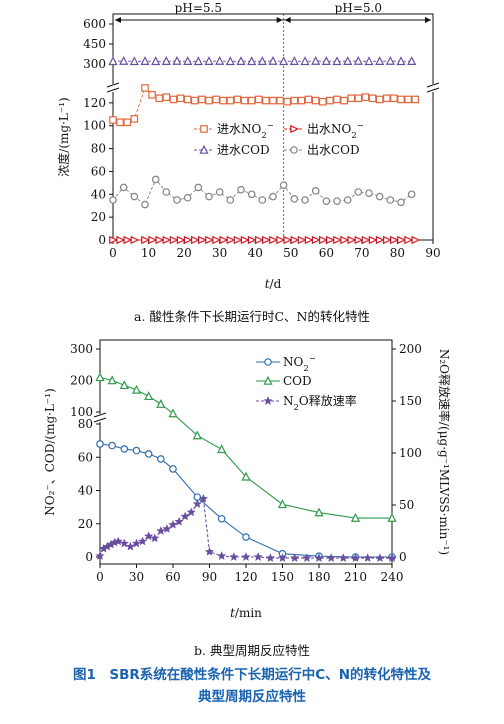  Describe the element at coordinates (410, 401) in the screenshot. I see `chart-b-ytick-right-label-3: 150` at that location.